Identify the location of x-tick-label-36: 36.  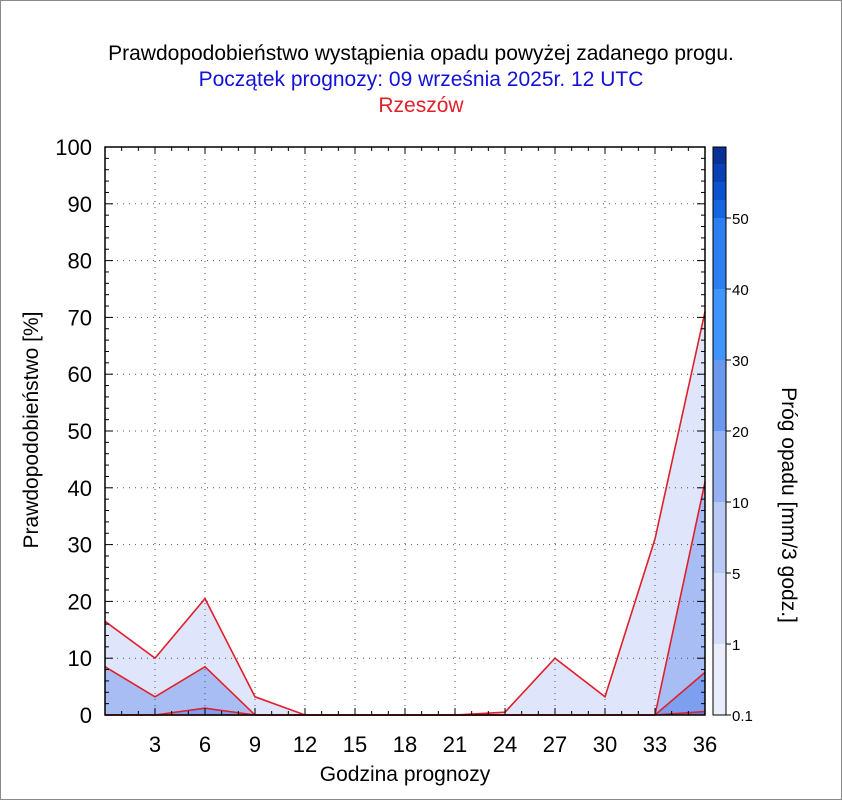
(705, 744).